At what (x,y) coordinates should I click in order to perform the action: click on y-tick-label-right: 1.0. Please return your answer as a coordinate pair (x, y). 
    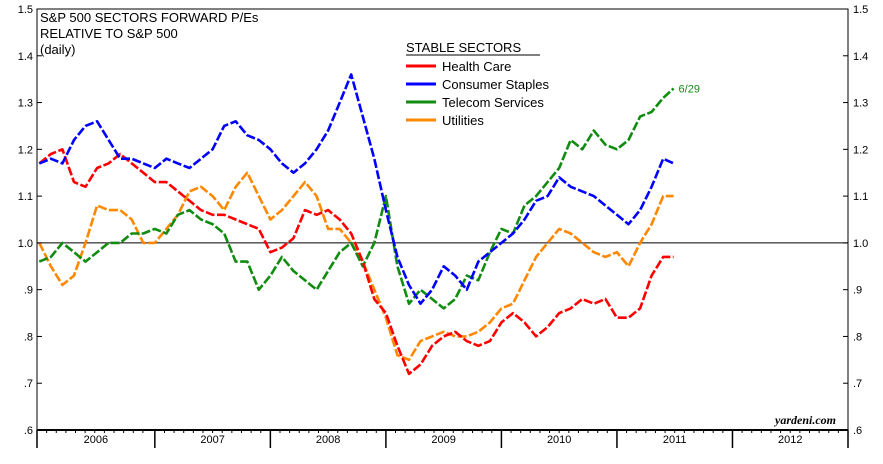
    Looking at the image, I should click on (860, 244).